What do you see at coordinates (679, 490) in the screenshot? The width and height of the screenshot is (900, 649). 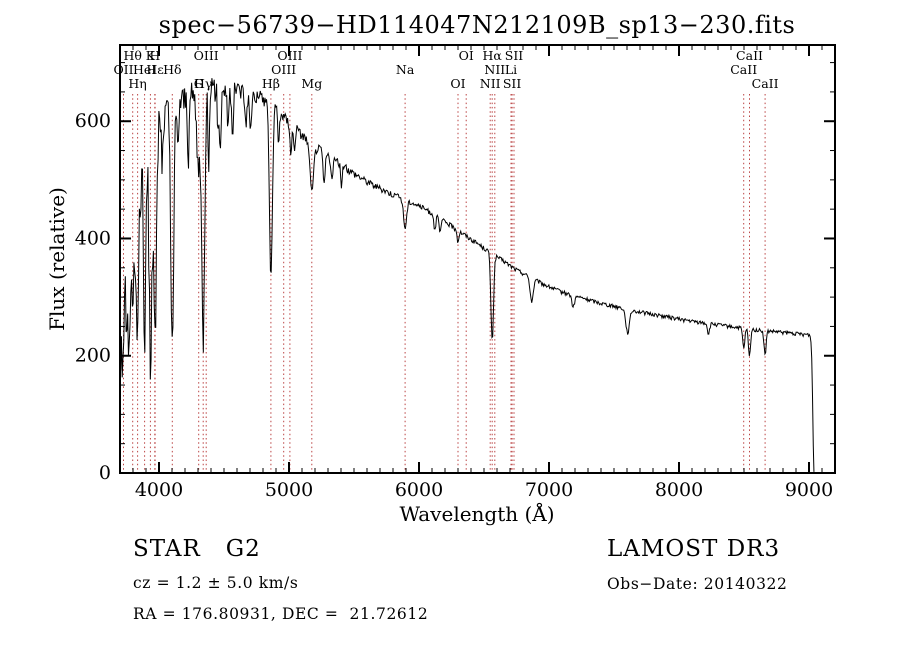 I see `x-tick-label: 8000` at bounding box center [679, 490].